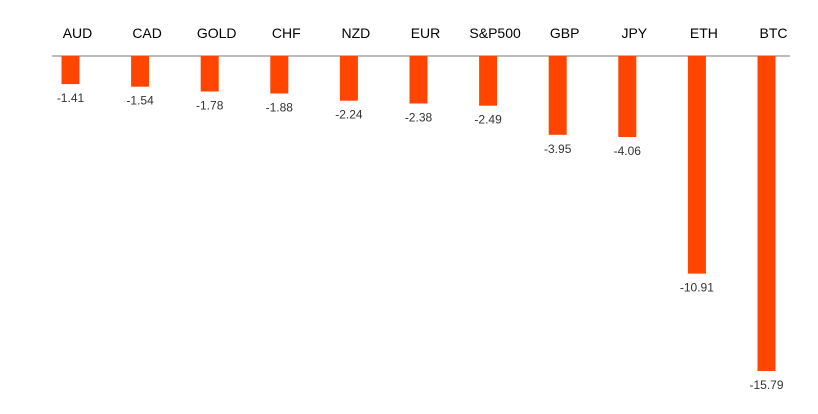 Image resolution: width=818 pixels, height=414 pixels. What do you see at coordinates (418, 80) in the screenshot?
I see `bar-eur` at bounding box center [418, 80].